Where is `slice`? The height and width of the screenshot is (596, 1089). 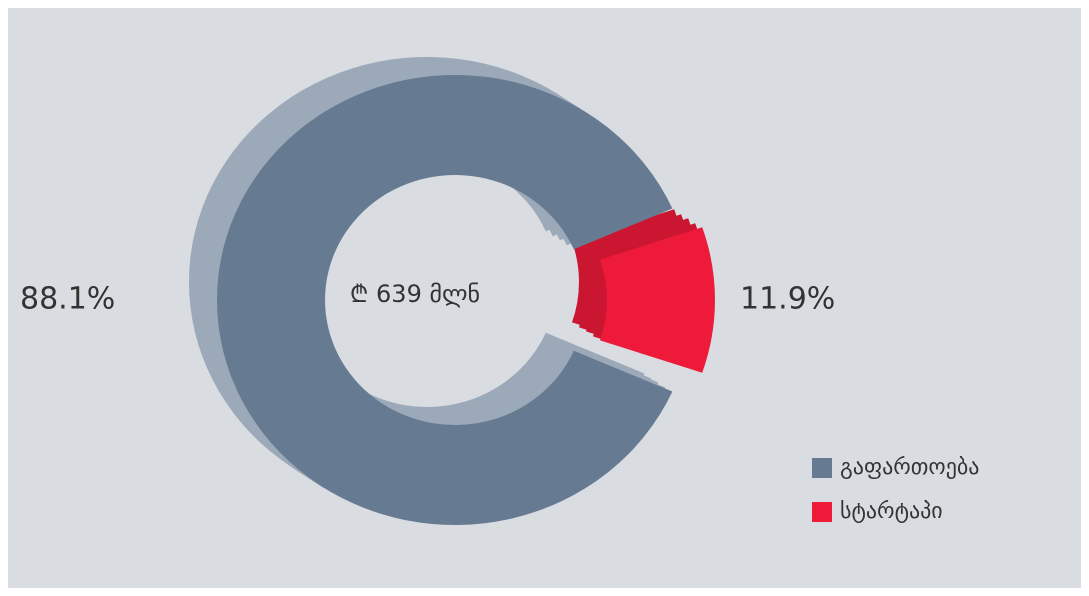
slice is located at coordinates (657, 300).